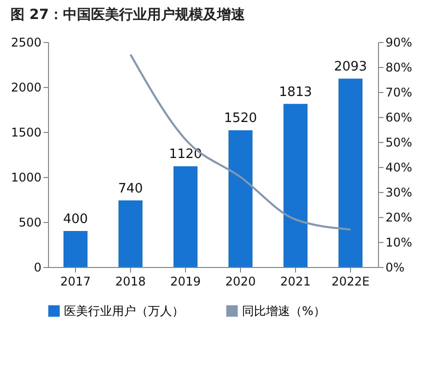  Describe the element at coordinates (399, 193) in the screenshot. I see `y2-tick-label: 30%` at that location.